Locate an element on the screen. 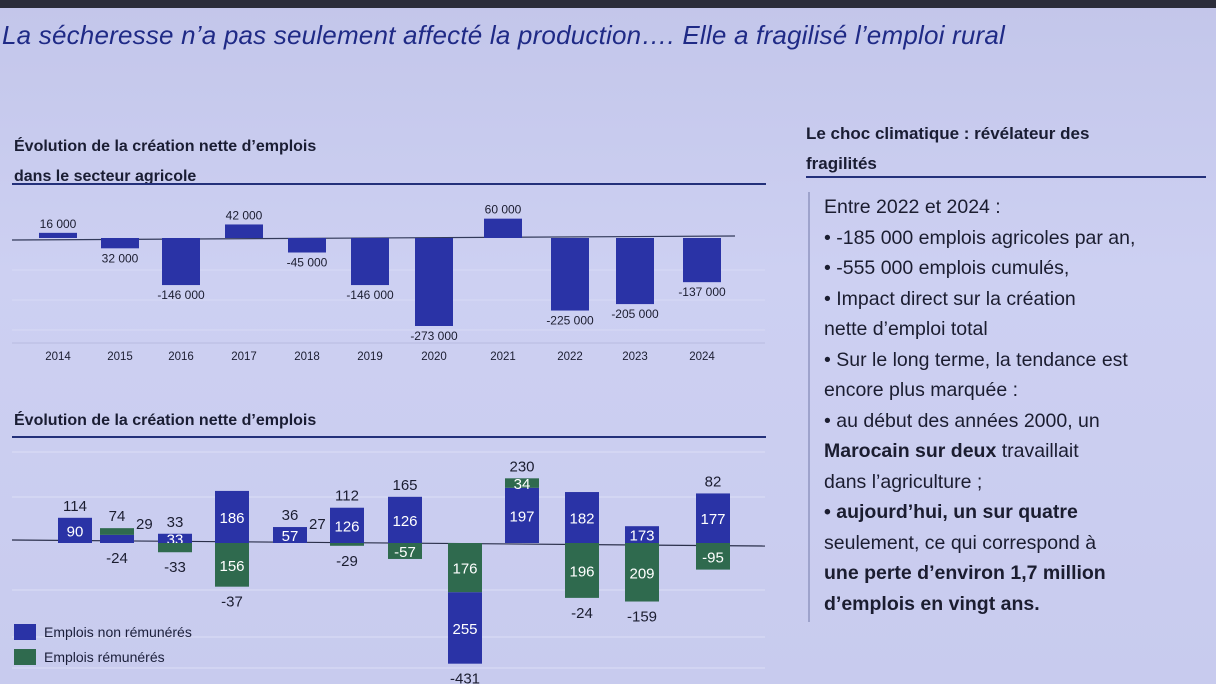  segment-label: 57 is located at coordinates (290, 536).